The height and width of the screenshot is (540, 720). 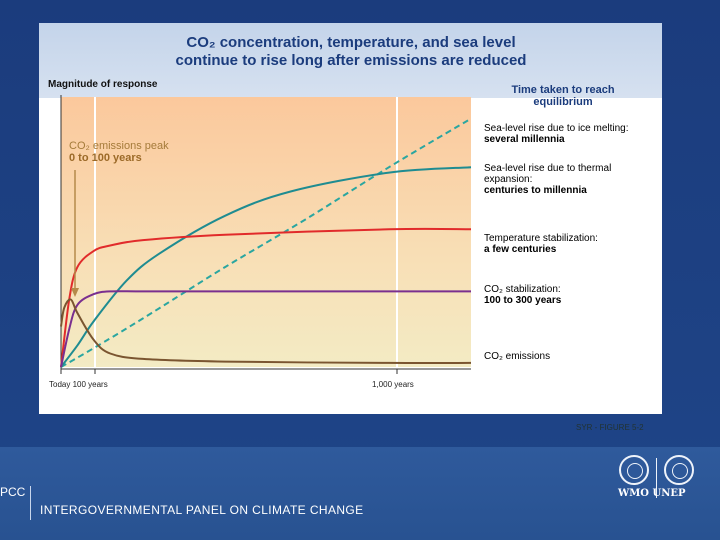 What do you see at coordinates (105, 158) in the screenshot?
I see `peak-annotation-line-2: 0 to 100 years` at bounding box center [105, 158].